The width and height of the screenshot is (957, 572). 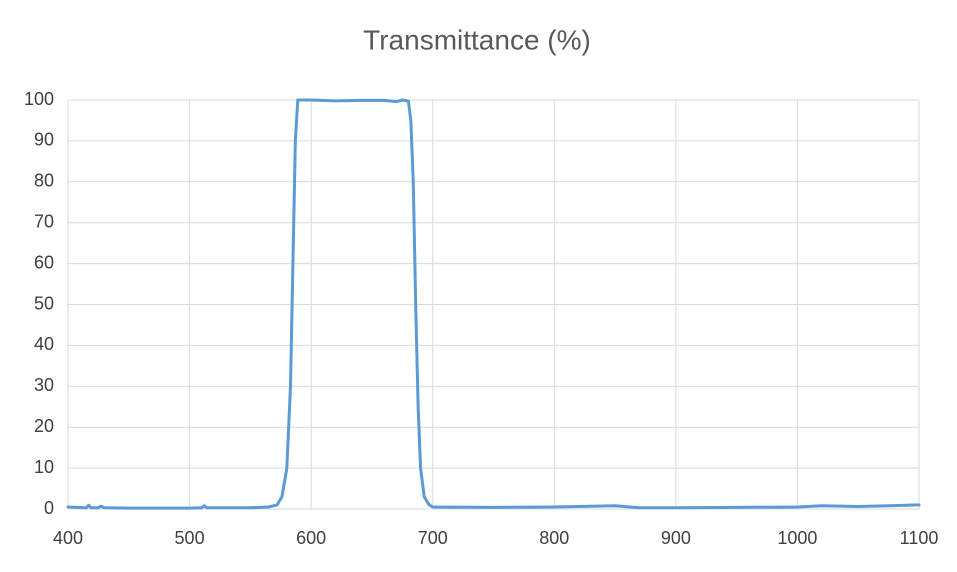 I want to click on x-tick-label: 400, so click(x=68, y=538).